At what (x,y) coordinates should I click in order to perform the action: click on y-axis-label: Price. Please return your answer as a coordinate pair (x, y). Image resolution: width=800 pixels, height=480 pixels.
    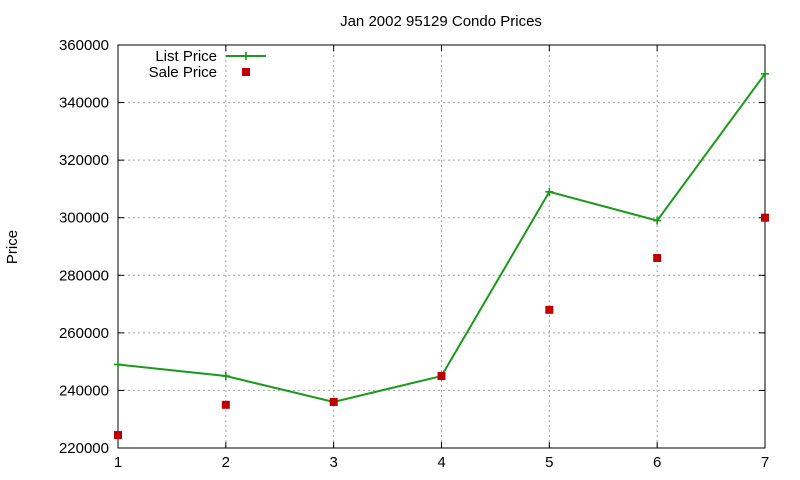
    Looking at the image, I should click on (12, 247).